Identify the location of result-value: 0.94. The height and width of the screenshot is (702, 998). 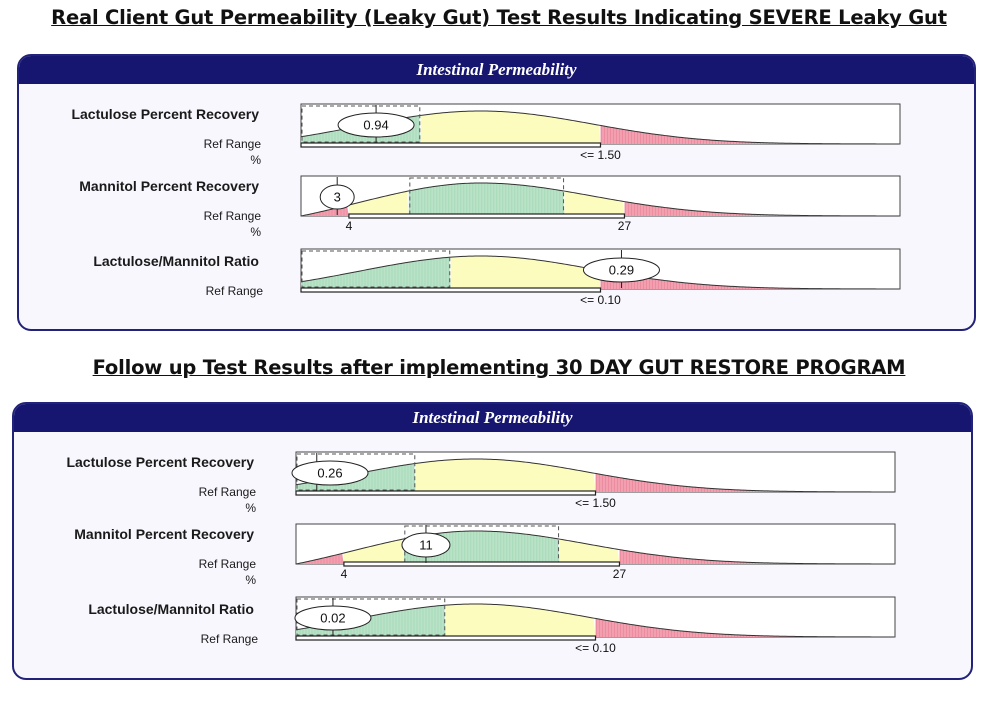
(375, 125).